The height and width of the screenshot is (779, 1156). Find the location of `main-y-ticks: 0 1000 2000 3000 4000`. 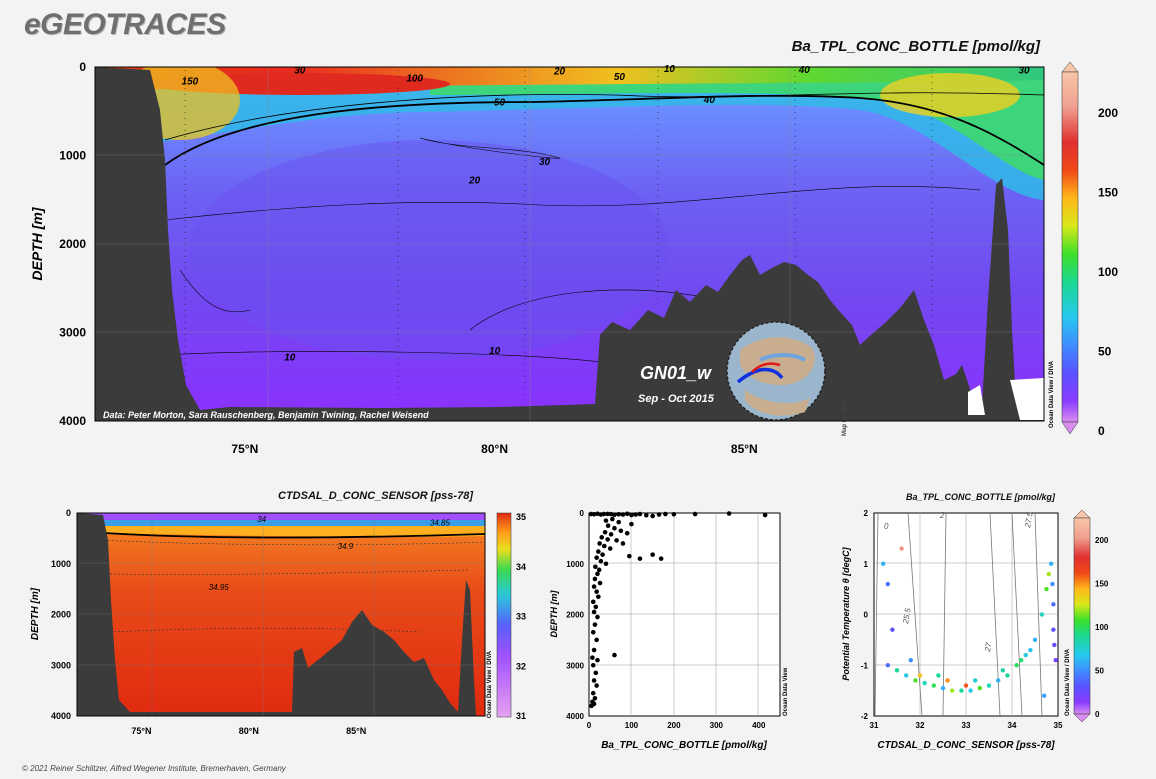

main-y-ticks: 0 1000 2000 3000 4000 is located at coordinates (72, 244).